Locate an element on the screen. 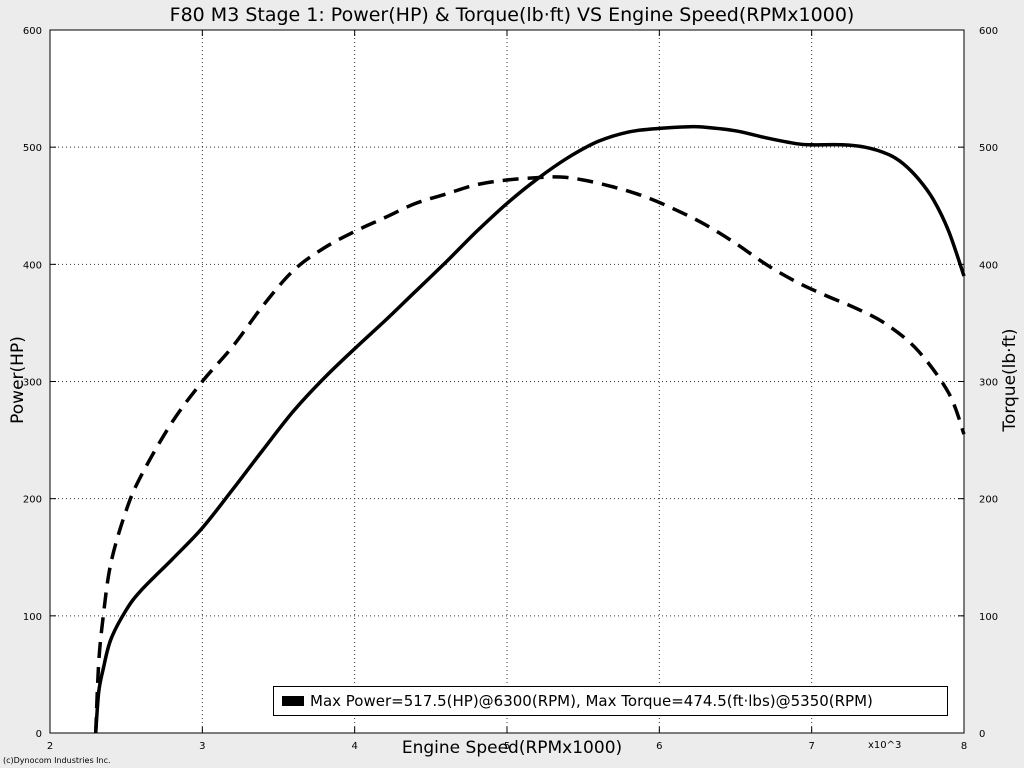 This screenshot has width=1024, height=768. y-tick-label-left: 0 is located at coordinates (39, 734).